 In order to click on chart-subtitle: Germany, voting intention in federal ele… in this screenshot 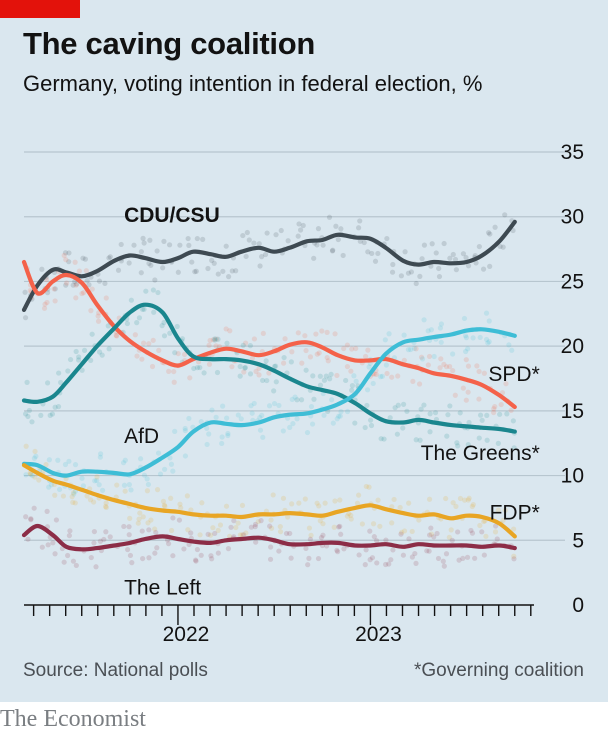, I will do `click(253, 83)`.